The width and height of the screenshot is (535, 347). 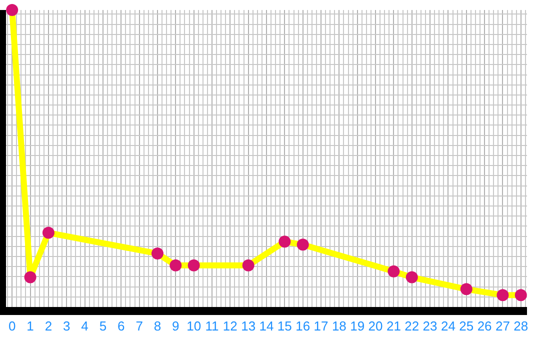 I want to click on x-tick-label: 7, so click(x=139, y=326).